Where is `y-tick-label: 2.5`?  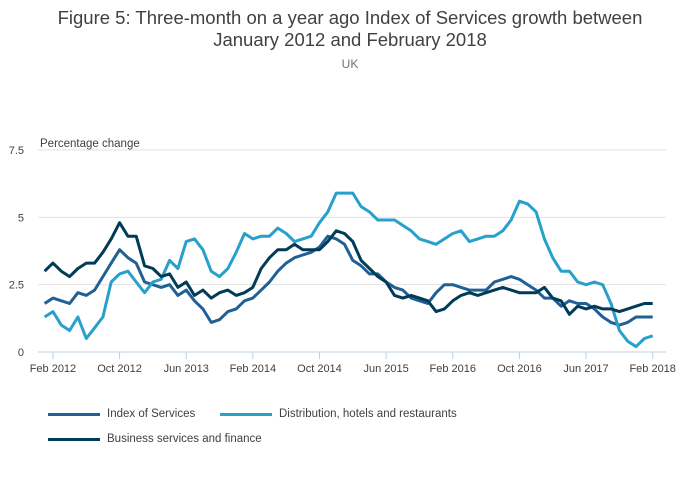
y-tick-label: 2.5 is located at coordinates (16, 286).